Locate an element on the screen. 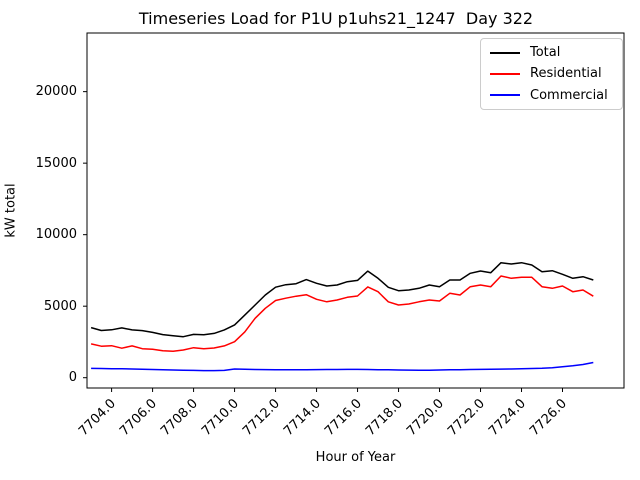  y-tick-label: 15000 is located at coordinates (56, 163).